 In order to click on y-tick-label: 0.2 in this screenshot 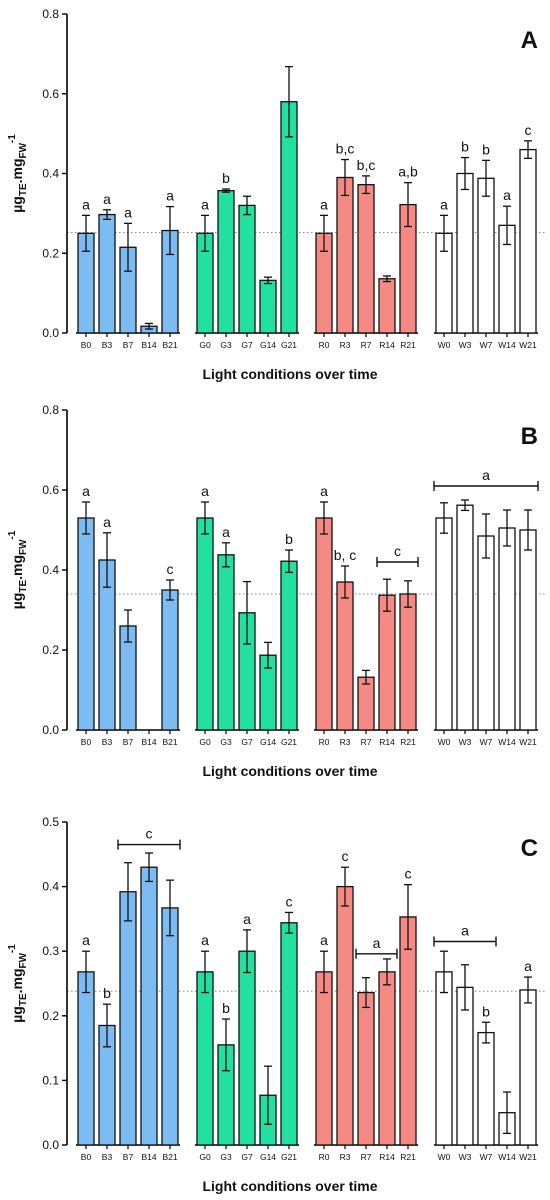, I will do `click(50, 1016)`.